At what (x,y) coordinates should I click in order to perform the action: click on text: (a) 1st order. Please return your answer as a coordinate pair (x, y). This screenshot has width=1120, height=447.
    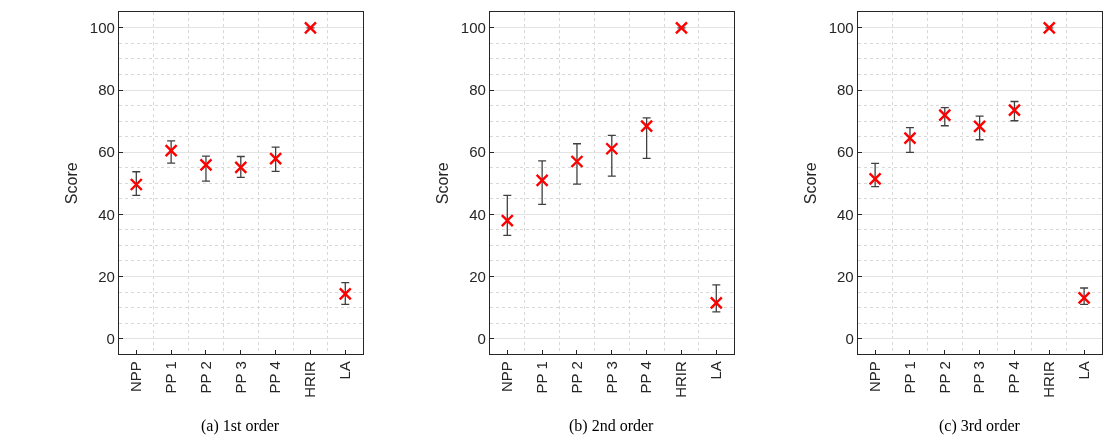
    Looking at the image, I should click on (240, 426).